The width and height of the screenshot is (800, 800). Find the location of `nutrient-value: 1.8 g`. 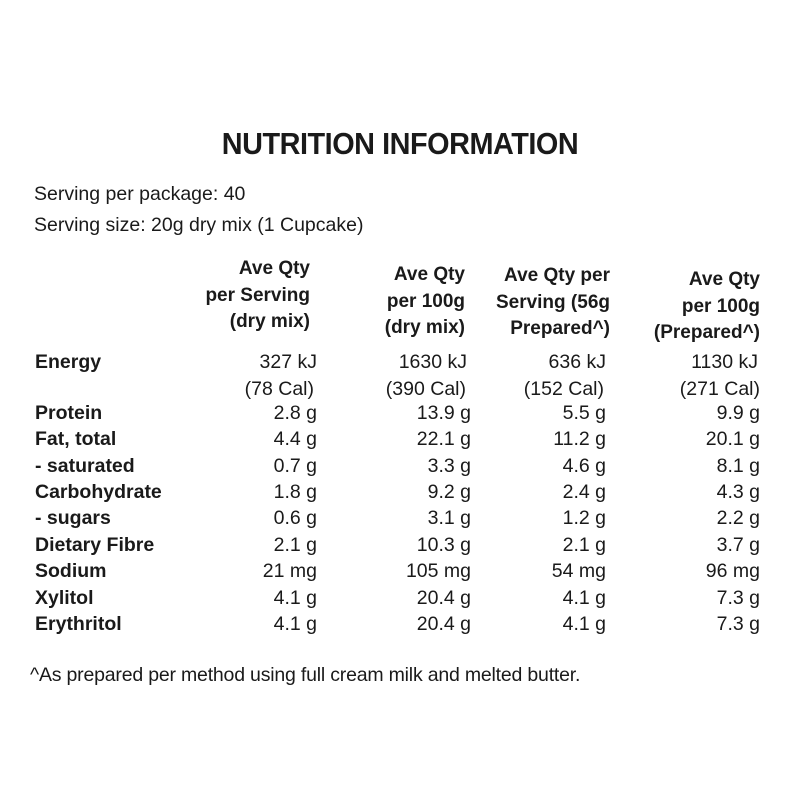

nutrient-value: 1.8 g is located at coordinates (295, 492).